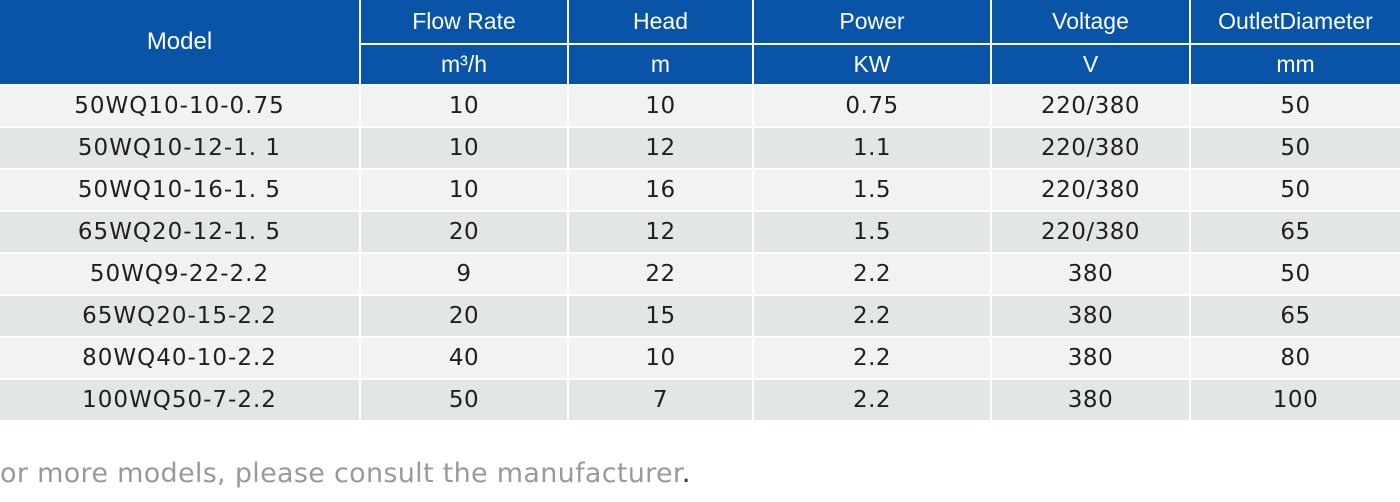  What do you see at coordinates (180, 106) in the screenshot?
I see `cell-model: 50WQ10-10-0.75` at bounding box center [180, 106].